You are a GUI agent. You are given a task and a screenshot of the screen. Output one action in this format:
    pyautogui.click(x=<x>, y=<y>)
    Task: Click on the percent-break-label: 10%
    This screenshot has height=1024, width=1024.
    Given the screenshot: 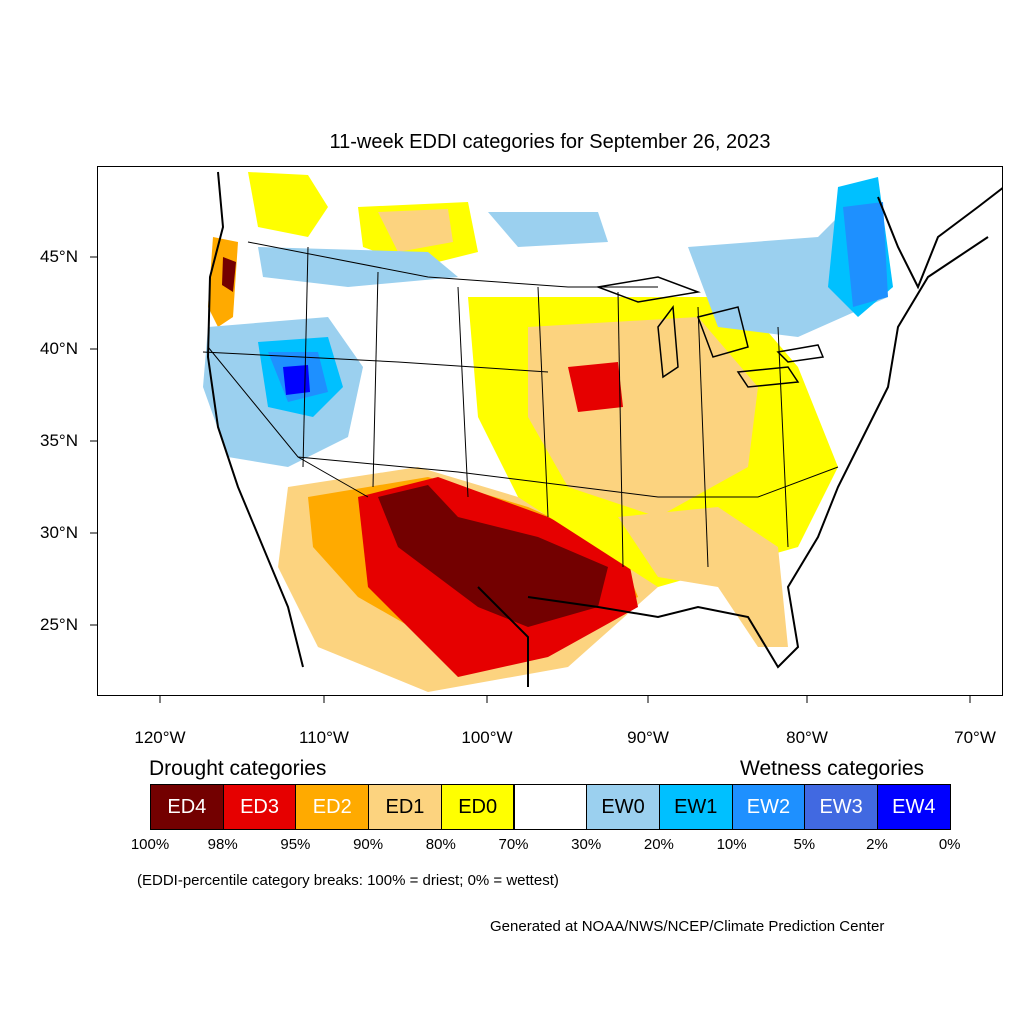 What is the action you would take?
    pyautogui.click(x=731, y=844)
    